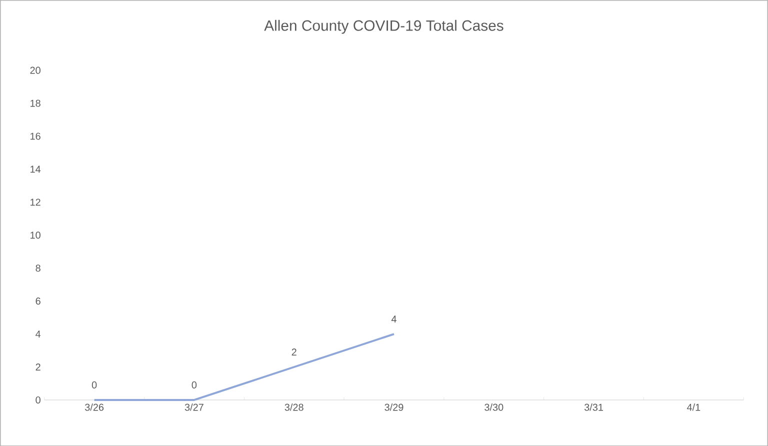  I want to click on y-tick-label: 14, so click(35, 169).